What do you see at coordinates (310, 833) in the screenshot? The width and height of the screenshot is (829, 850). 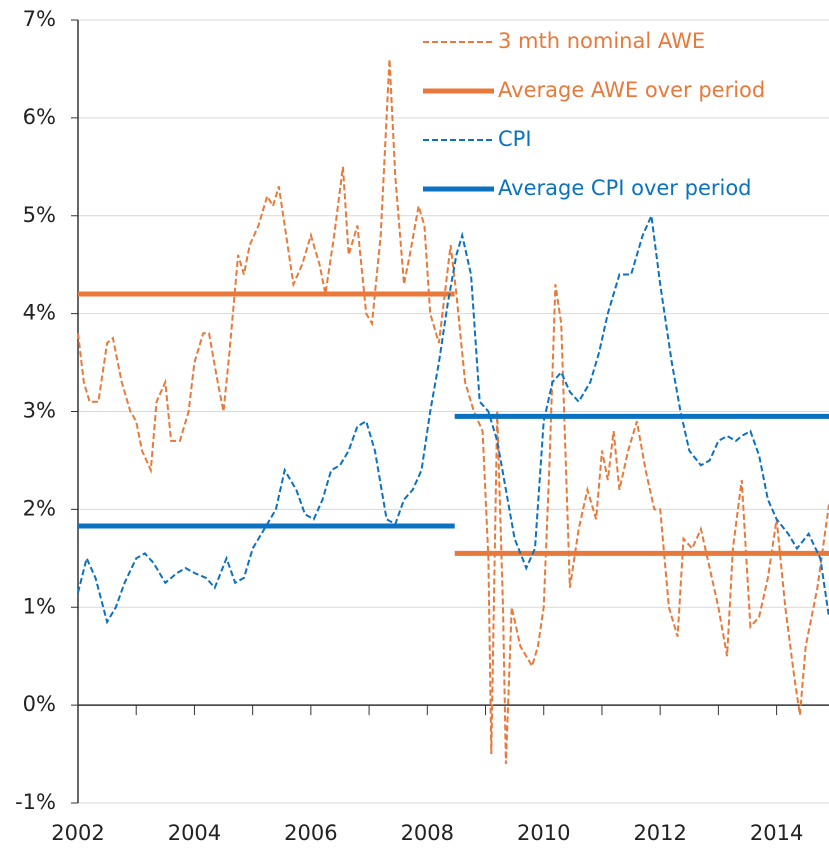 I see `x-tick-label: 2006` at bounding box center [310, 833].